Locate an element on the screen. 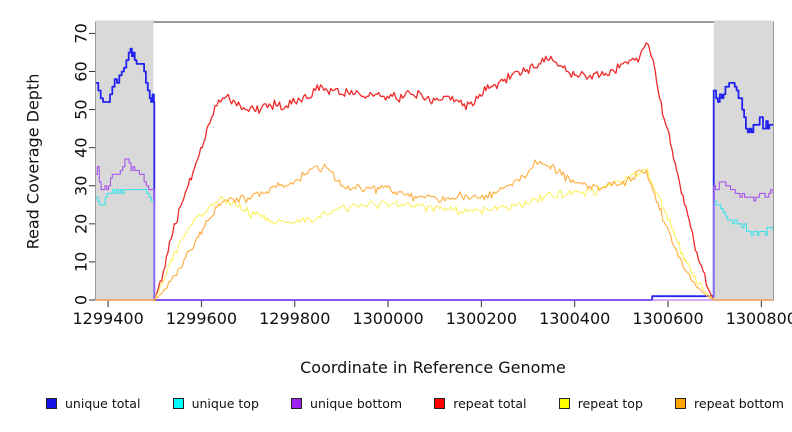 This screenshot has width=792, height=432. legend-label-unique-bottom: unique bottom is located at coordinates (356, 403).